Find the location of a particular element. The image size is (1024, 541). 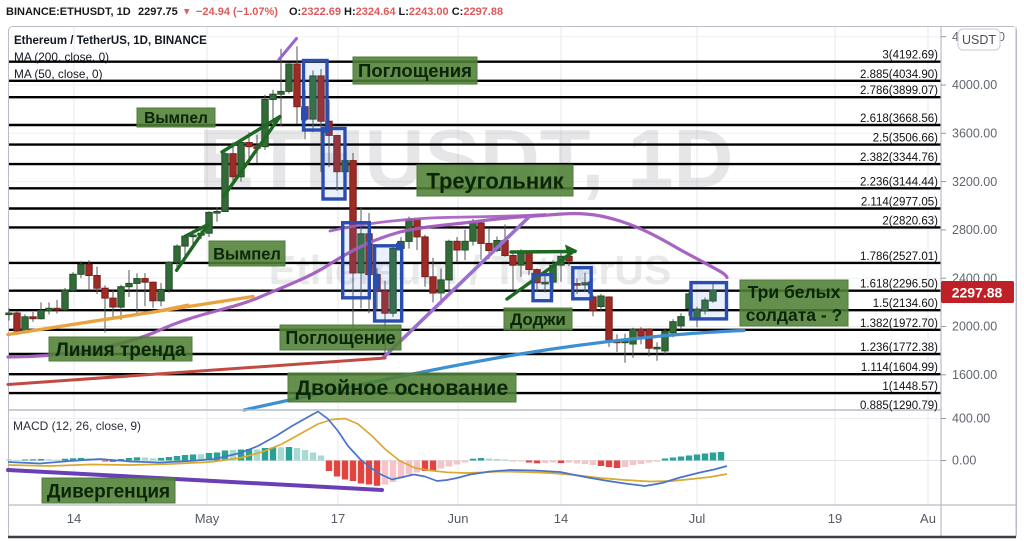

svg-text: Поглощение is located at coordinates (340, 338).